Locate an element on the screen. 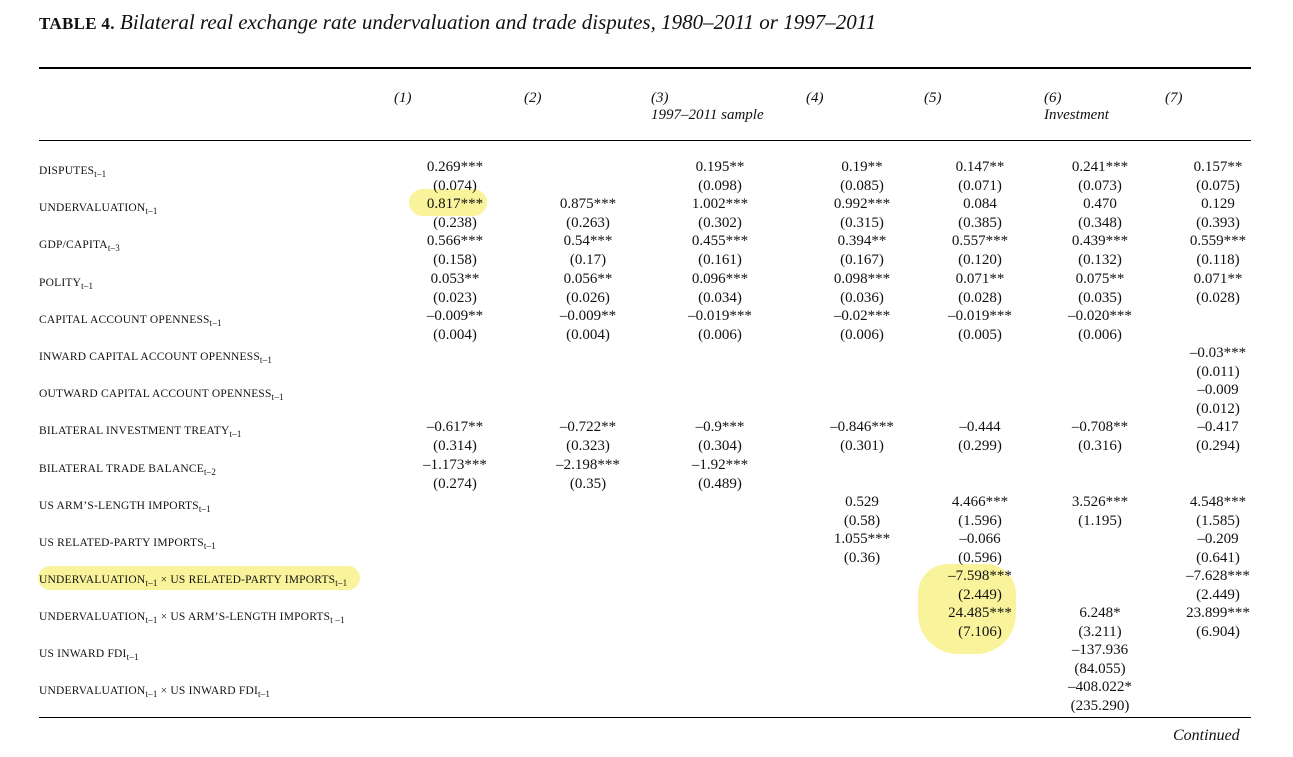 The width and height of the screenshot is (1293, 757). standard-error: (0.299) is located at coordinates (980, 445).